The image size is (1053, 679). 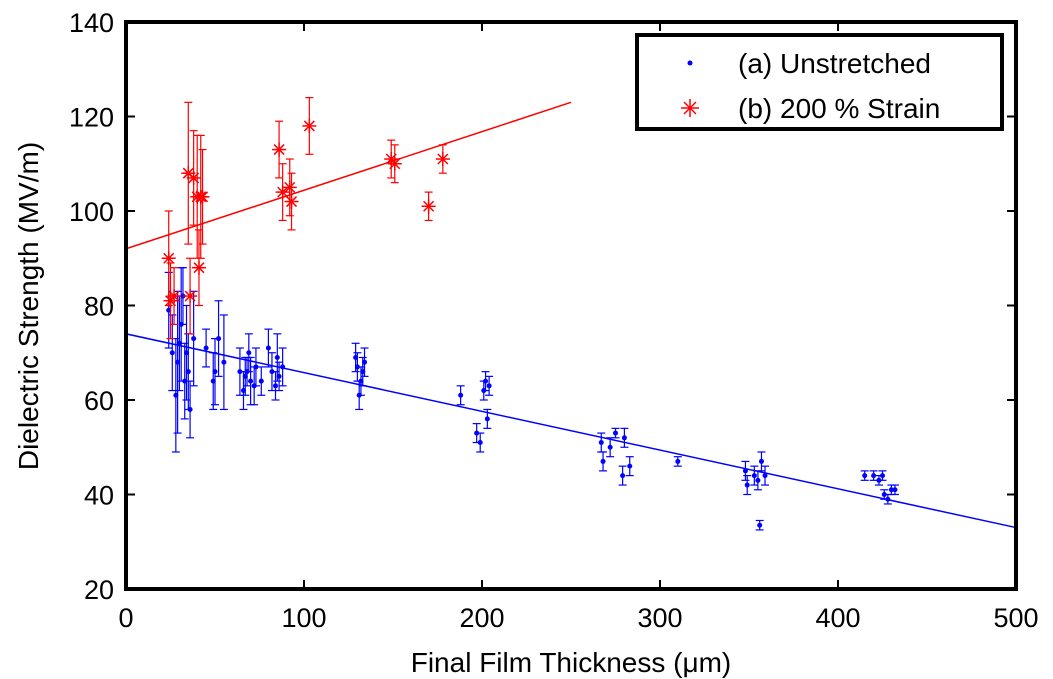 What do you see at coordinates (91, 118) in the screenshot?
I see `y-tick-label: 120` at bounding box center [91, 118].